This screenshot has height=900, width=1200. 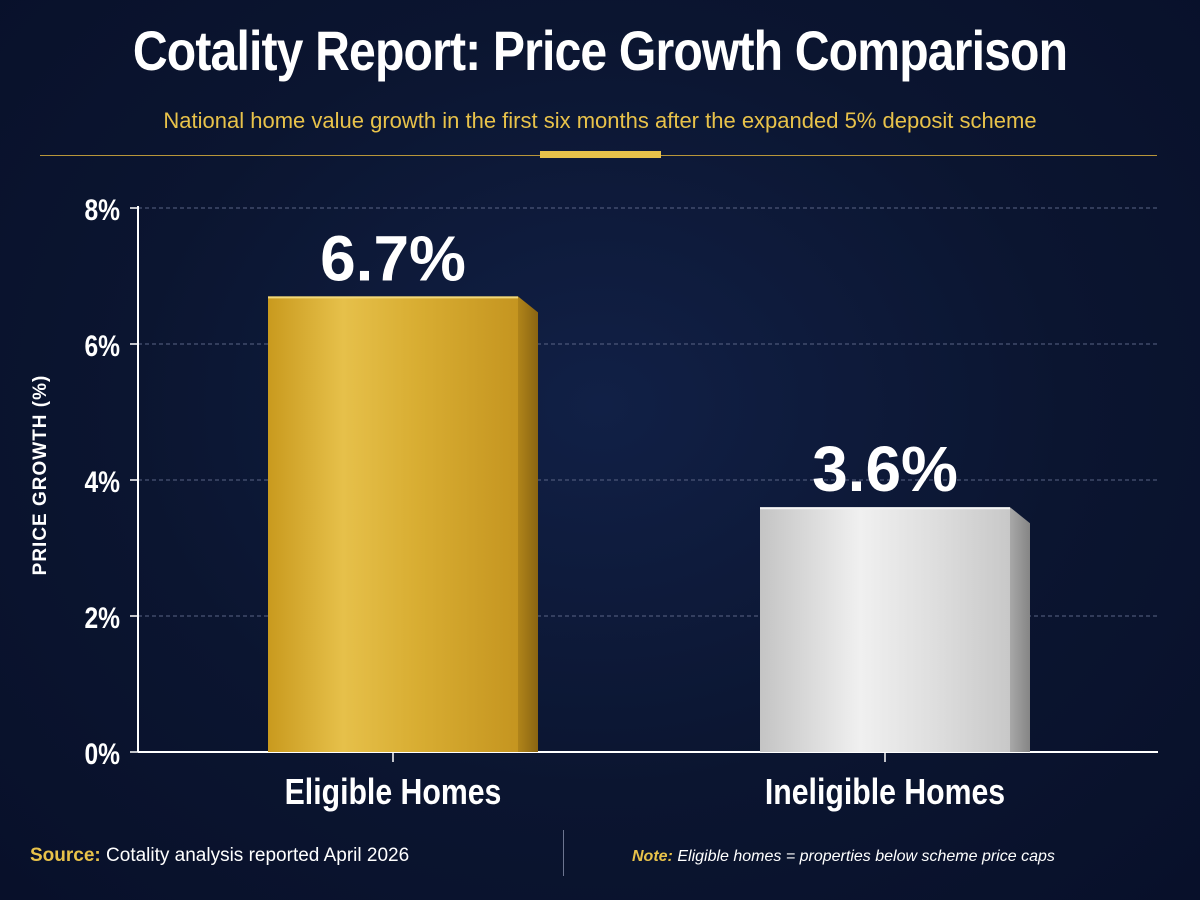 I want to click on y-tick-label: 0%, so click(x=102, y=754).